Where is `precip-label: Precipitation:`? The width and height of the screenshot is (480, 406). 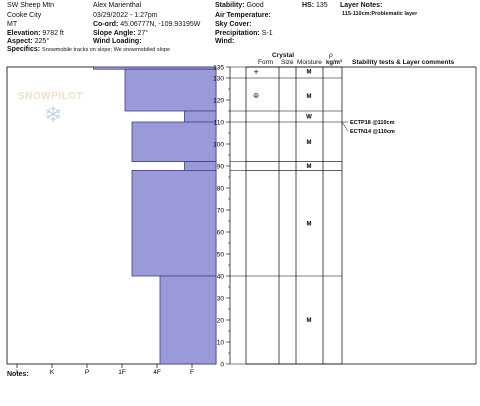
precip-label: Precipitation: is located at coordinates (237, 33).